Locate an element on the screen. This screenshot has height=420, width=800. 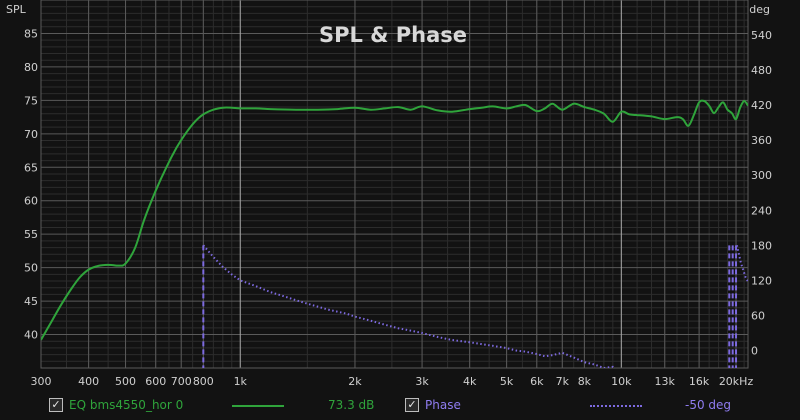
y2-tick-label: 180 is located at coordinates (761, 245).